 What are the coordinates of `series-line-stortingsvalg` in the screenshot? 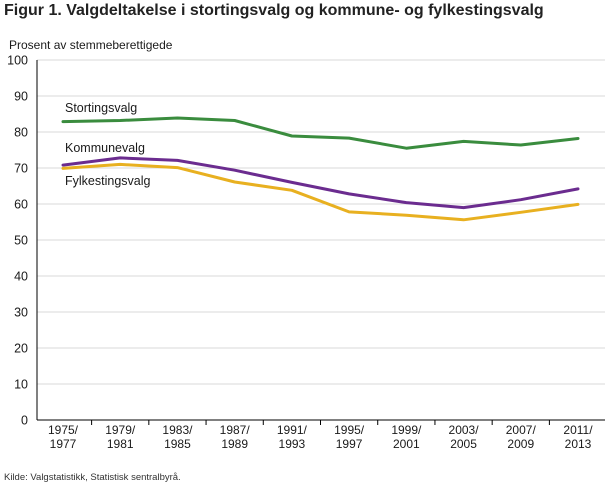 It's located at (320, 133).